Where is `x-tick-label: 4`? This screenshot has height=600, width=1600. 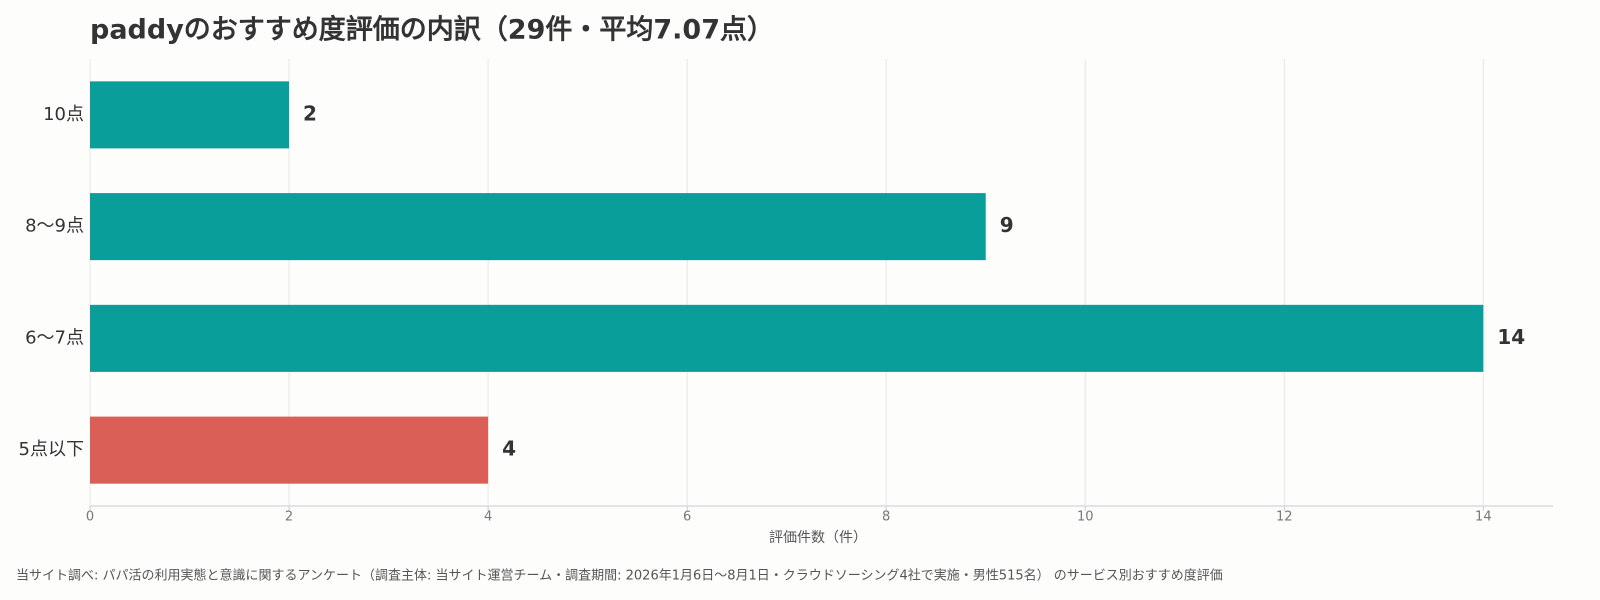
x-tick-label: 4 is located at coordinates (488, 517).